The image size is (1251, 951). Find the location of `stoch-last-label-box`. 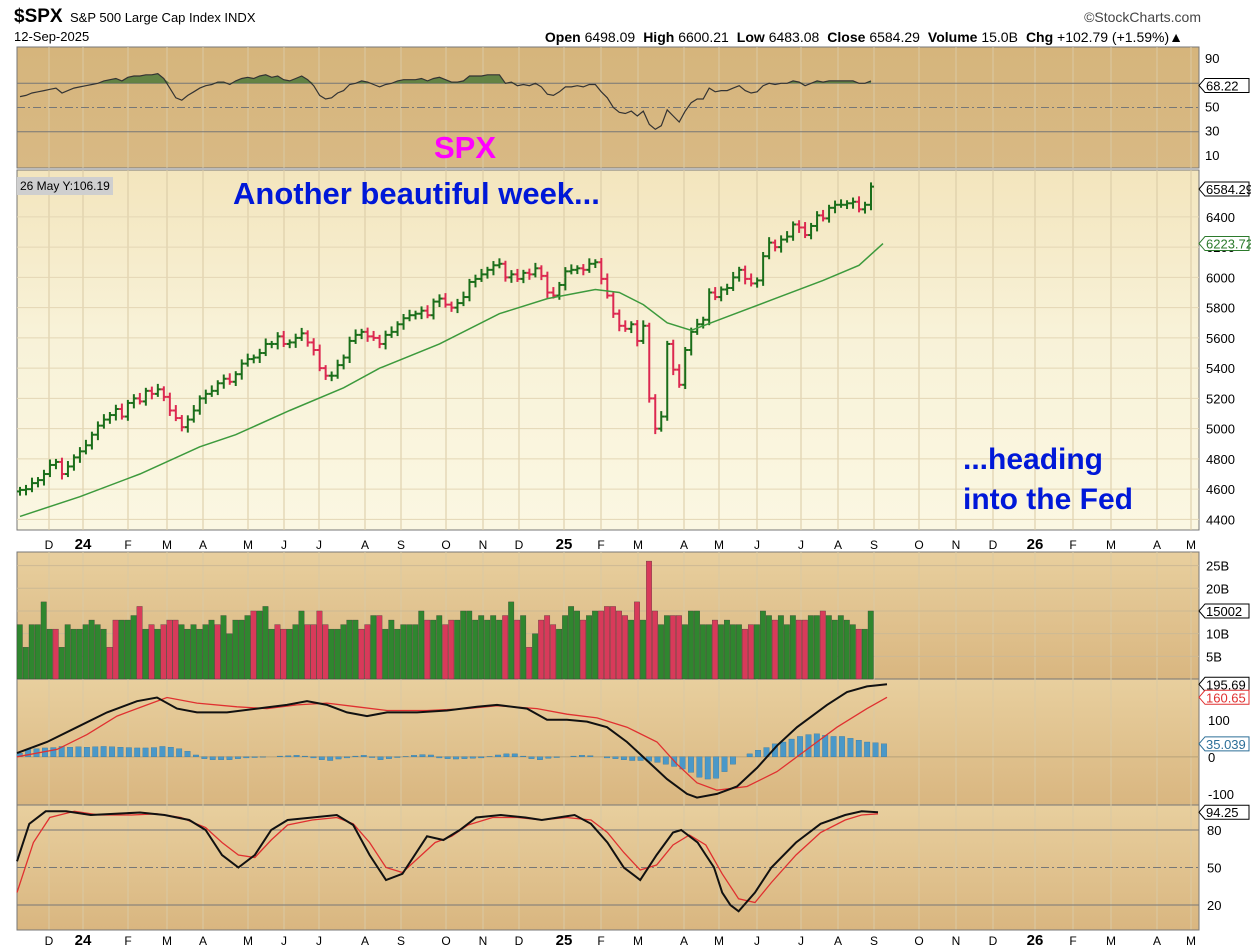

stoch-last-label-box is located at coordinates (1224, 812).